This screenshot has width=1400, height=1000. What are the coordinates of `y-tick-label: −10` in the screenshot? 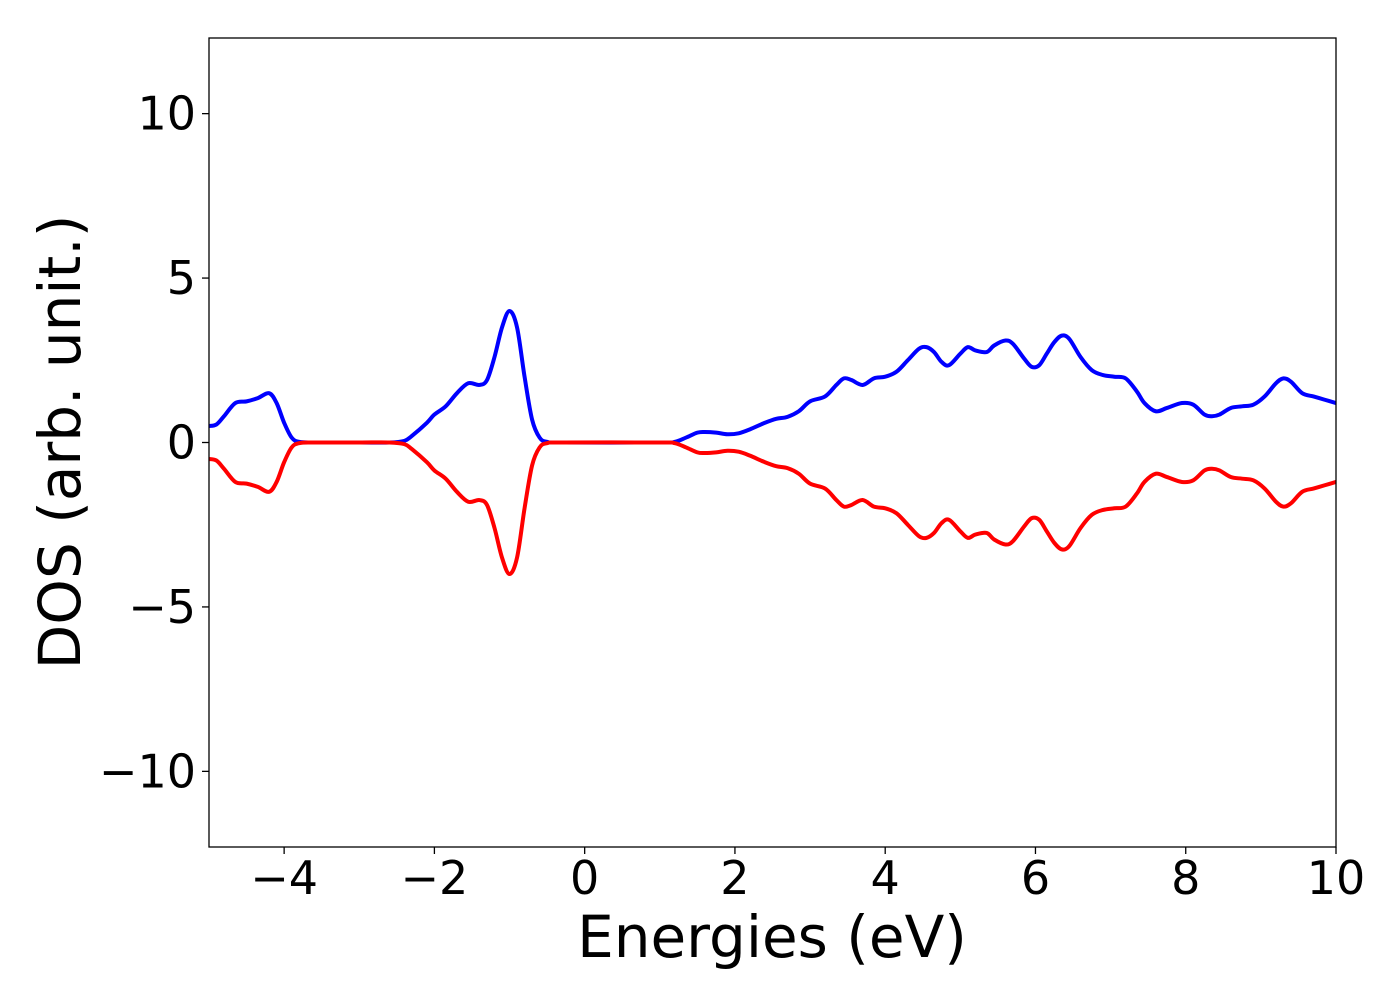 It's located at (147, 771).